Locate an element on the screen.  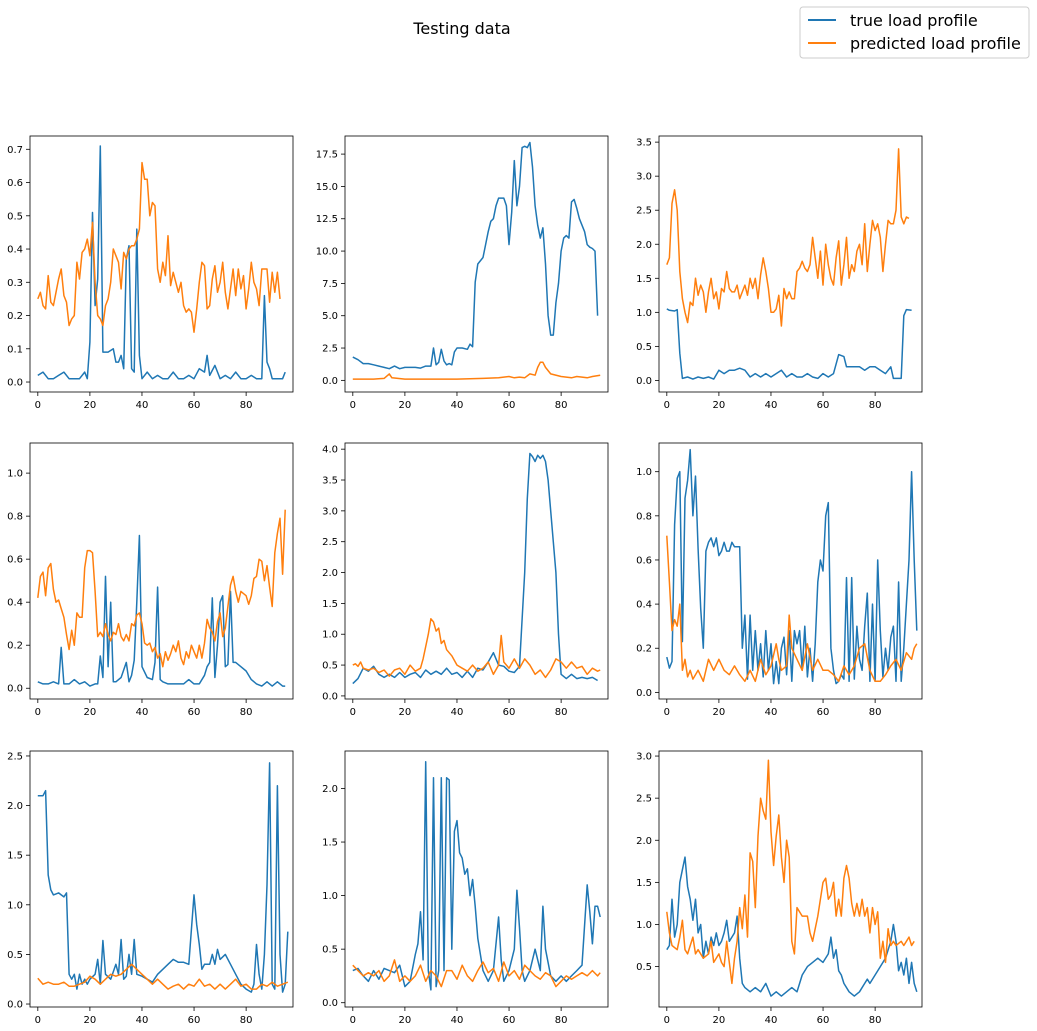
subplot-5: 0 20 40 60 80 0.0 0.5 1.0 1.5 2.0 2.5 3.0 3.5 4.0 is located at coordinates (465, 580).